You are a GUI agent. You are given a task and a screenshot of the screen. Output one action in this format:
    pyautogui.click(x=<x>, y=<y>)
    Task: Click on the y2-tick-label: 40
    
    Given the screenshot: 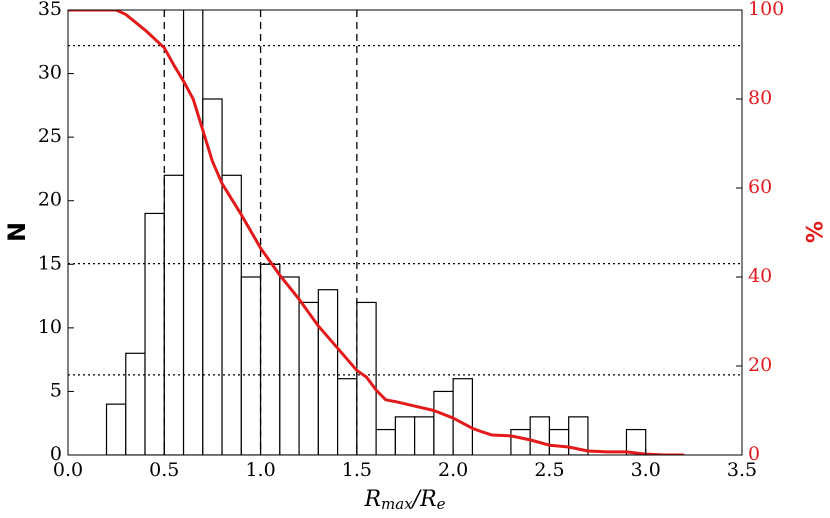 What is the action you would take?
    pyautogui.click(x=760, y=276)
    